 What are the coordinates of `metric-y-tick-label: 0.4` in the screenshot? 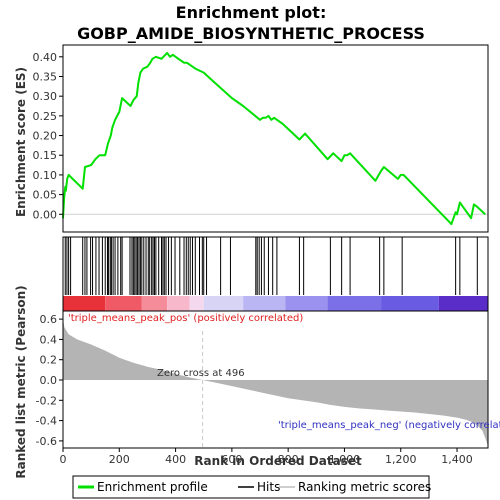 It's located at (49, 339).